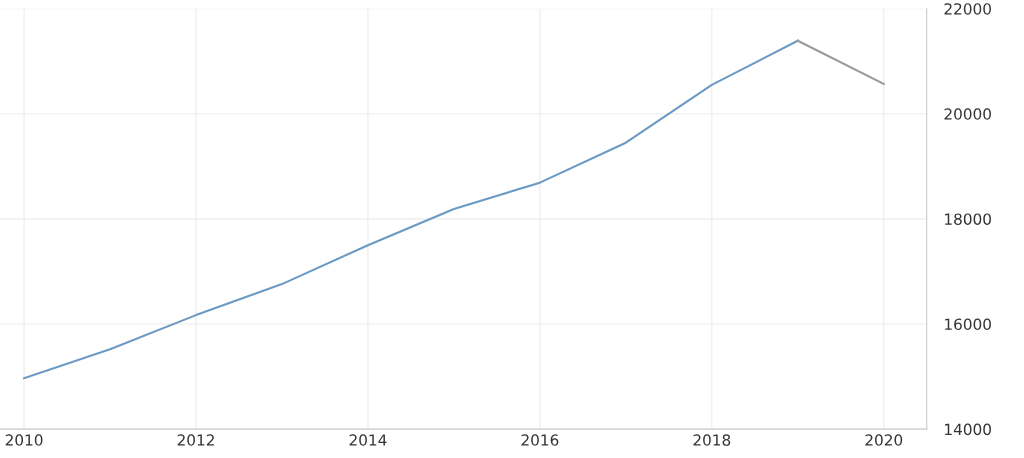  Describe the element at coordinates (968, 429) in the screenshot. I see `y-tick-label: 14000` at that location.